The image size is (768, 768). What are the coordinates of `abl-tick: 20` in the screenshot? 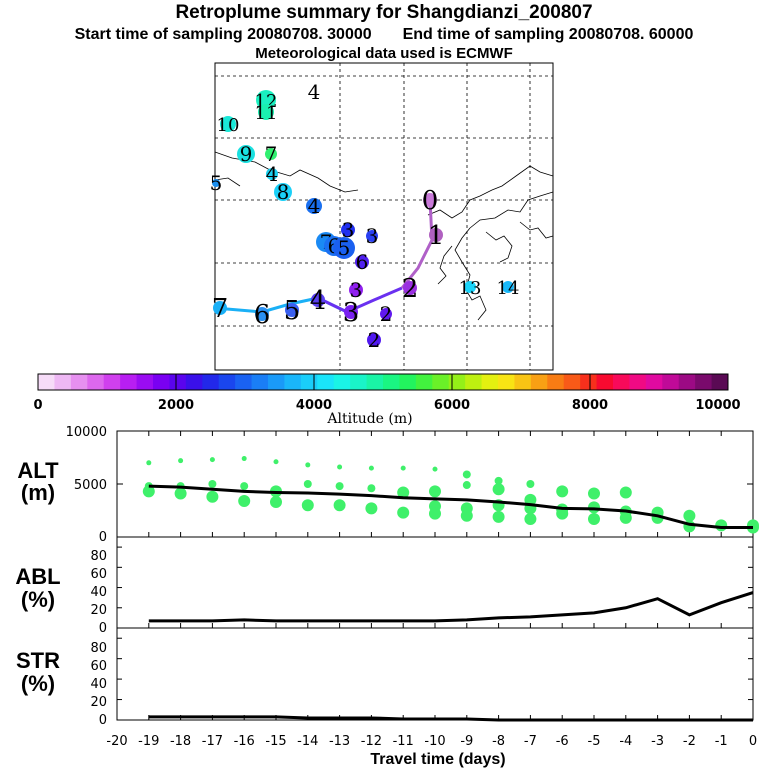 It's located at (98, 610).